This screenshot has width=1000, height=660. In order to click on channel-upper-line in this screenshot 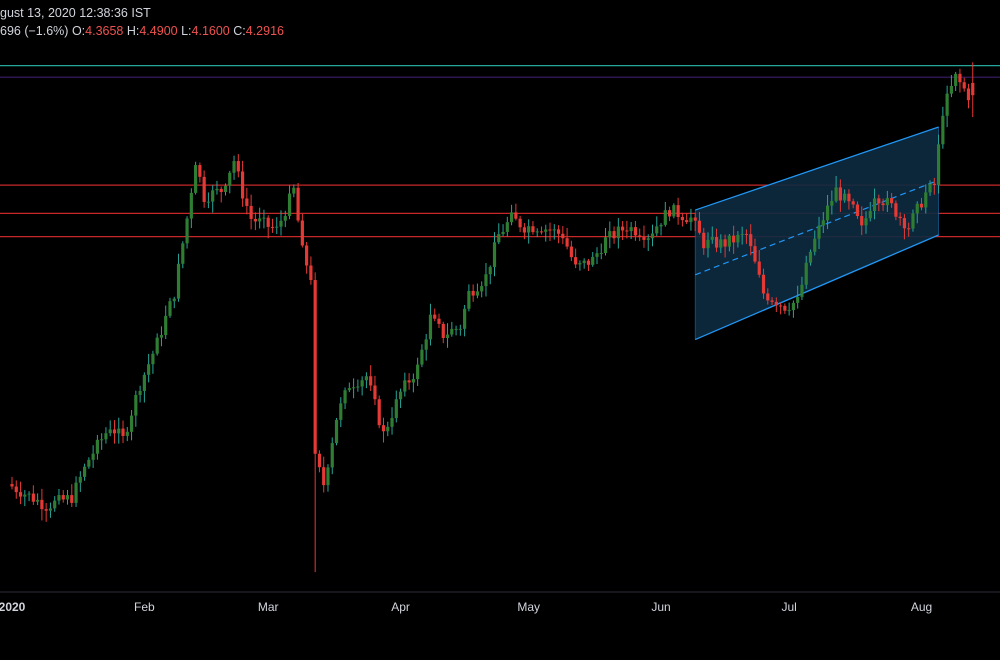, I will do `click(816, 168)`.